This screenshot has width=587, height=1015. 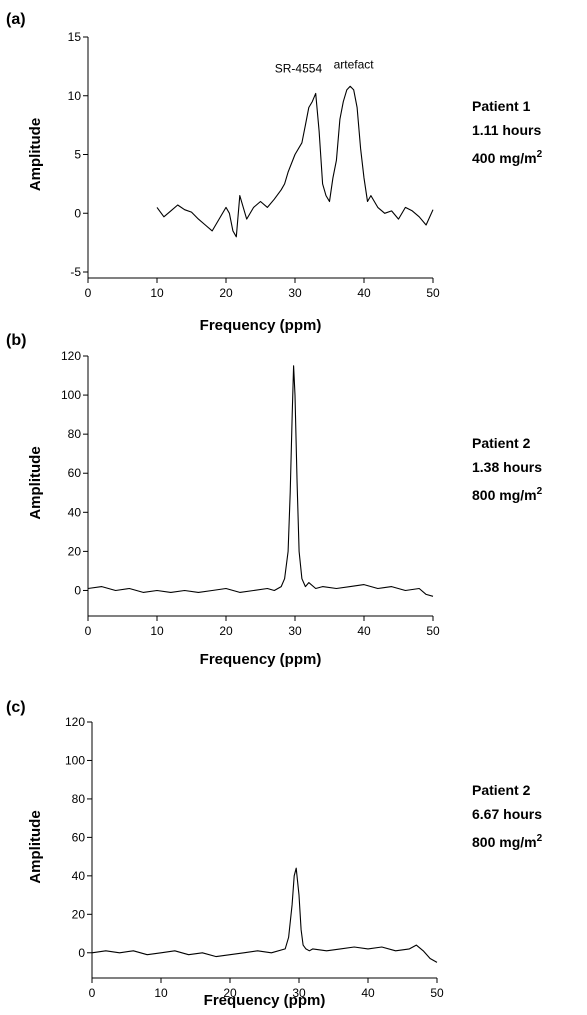 What do you see at coordinates (75, 96) in the screenshot?
I see `y-tick-label: 10` at bounding box center [75, 96].